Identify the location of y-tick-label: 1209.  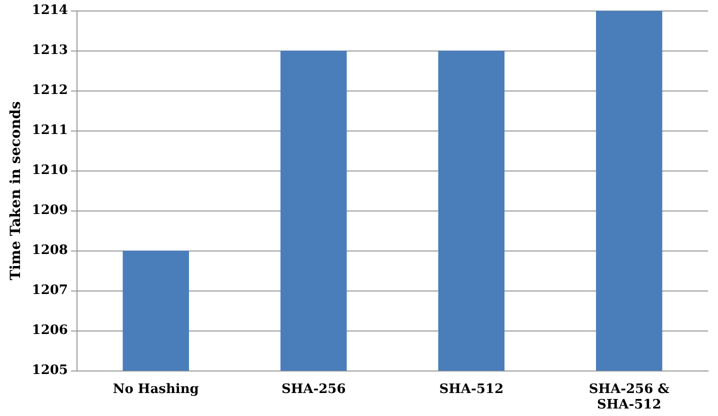
(50, 210).